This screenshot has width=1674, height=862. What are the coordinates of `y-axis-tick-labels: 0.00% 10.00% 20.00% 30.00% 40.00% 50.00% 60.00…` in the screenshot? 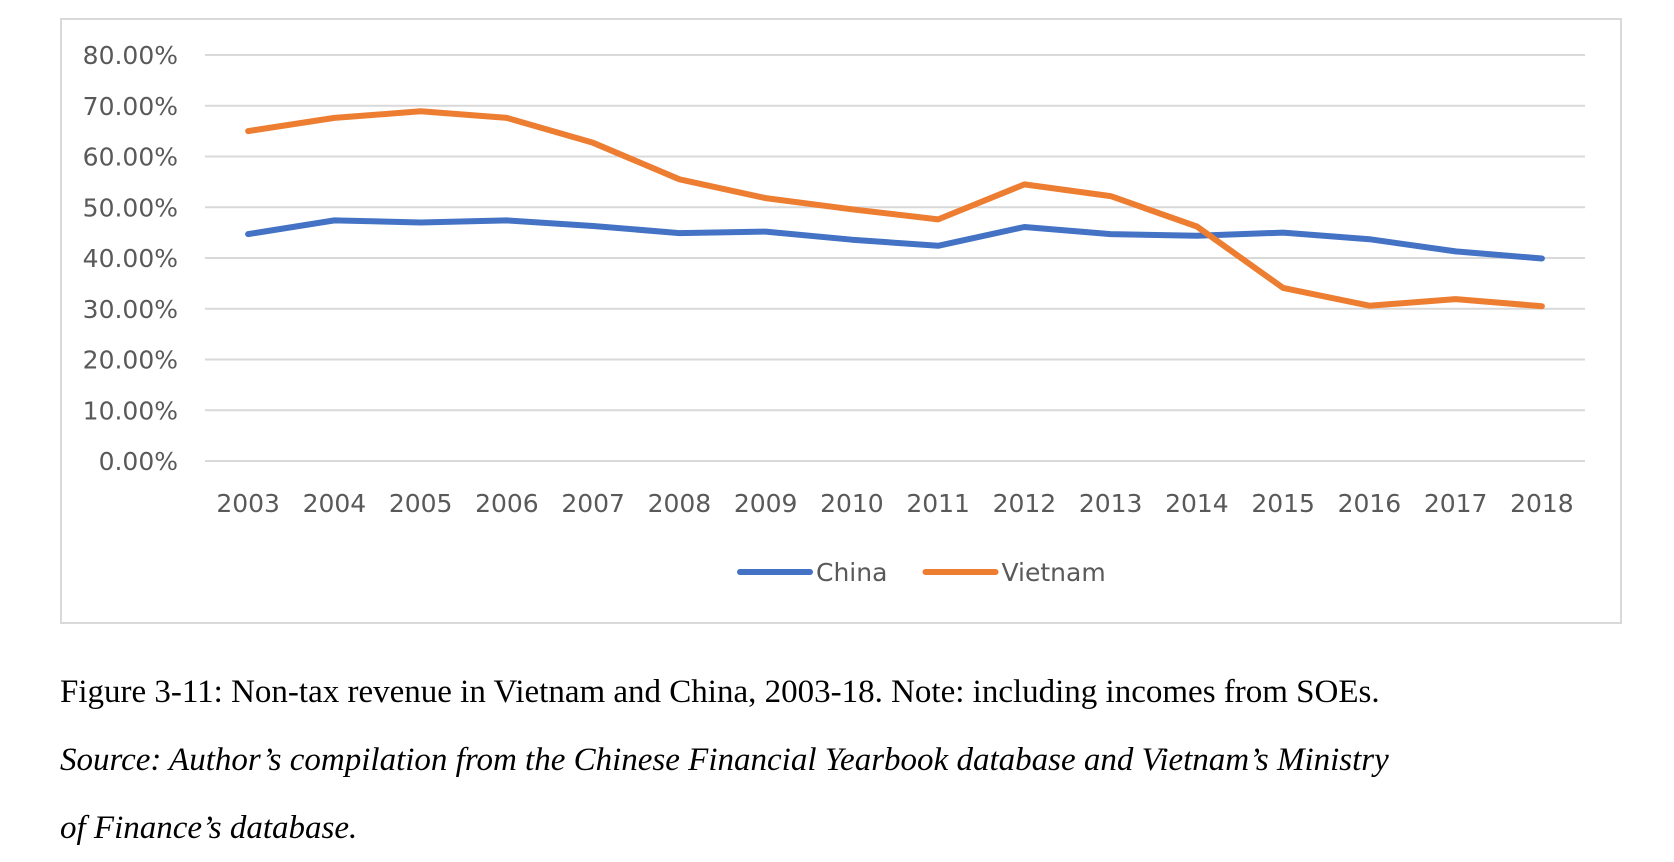 It's located at (130, 258).